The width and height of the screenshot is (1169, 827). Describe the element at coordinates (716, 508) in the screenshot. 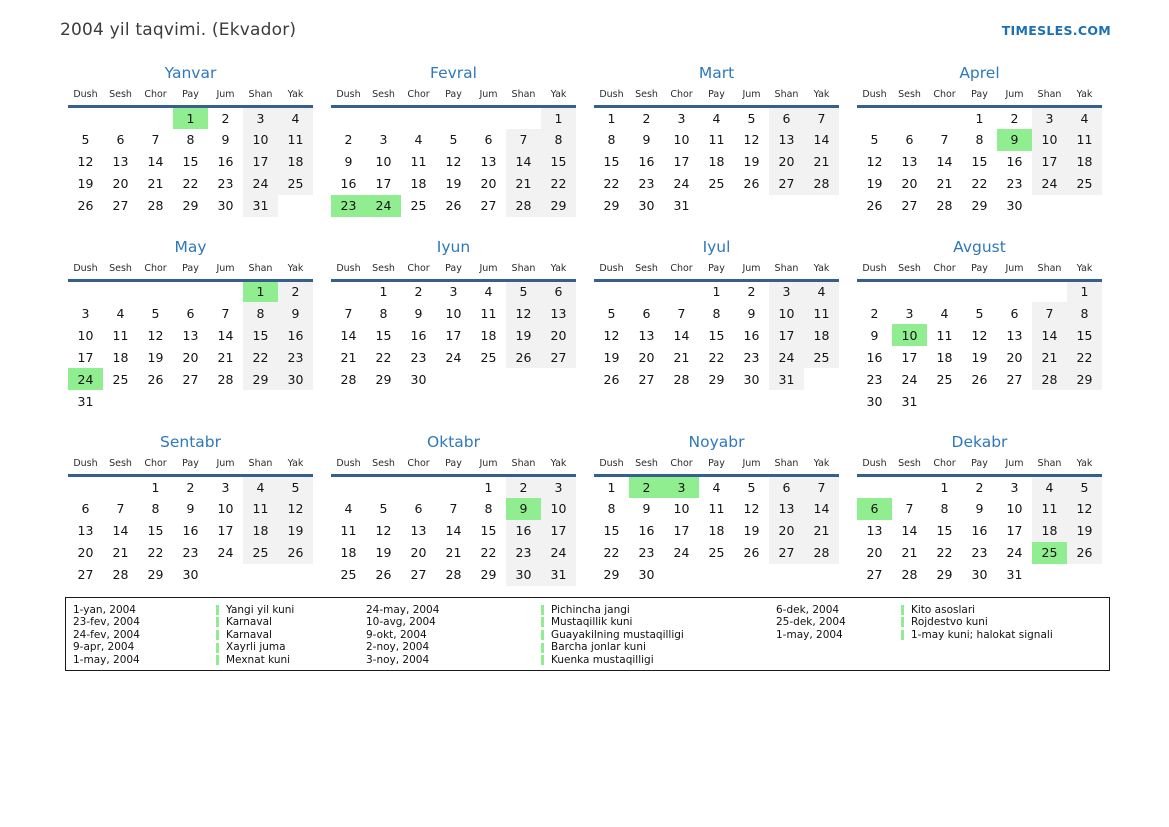

I see `week-row: 8 9 10 11 12 13 14` at that location.